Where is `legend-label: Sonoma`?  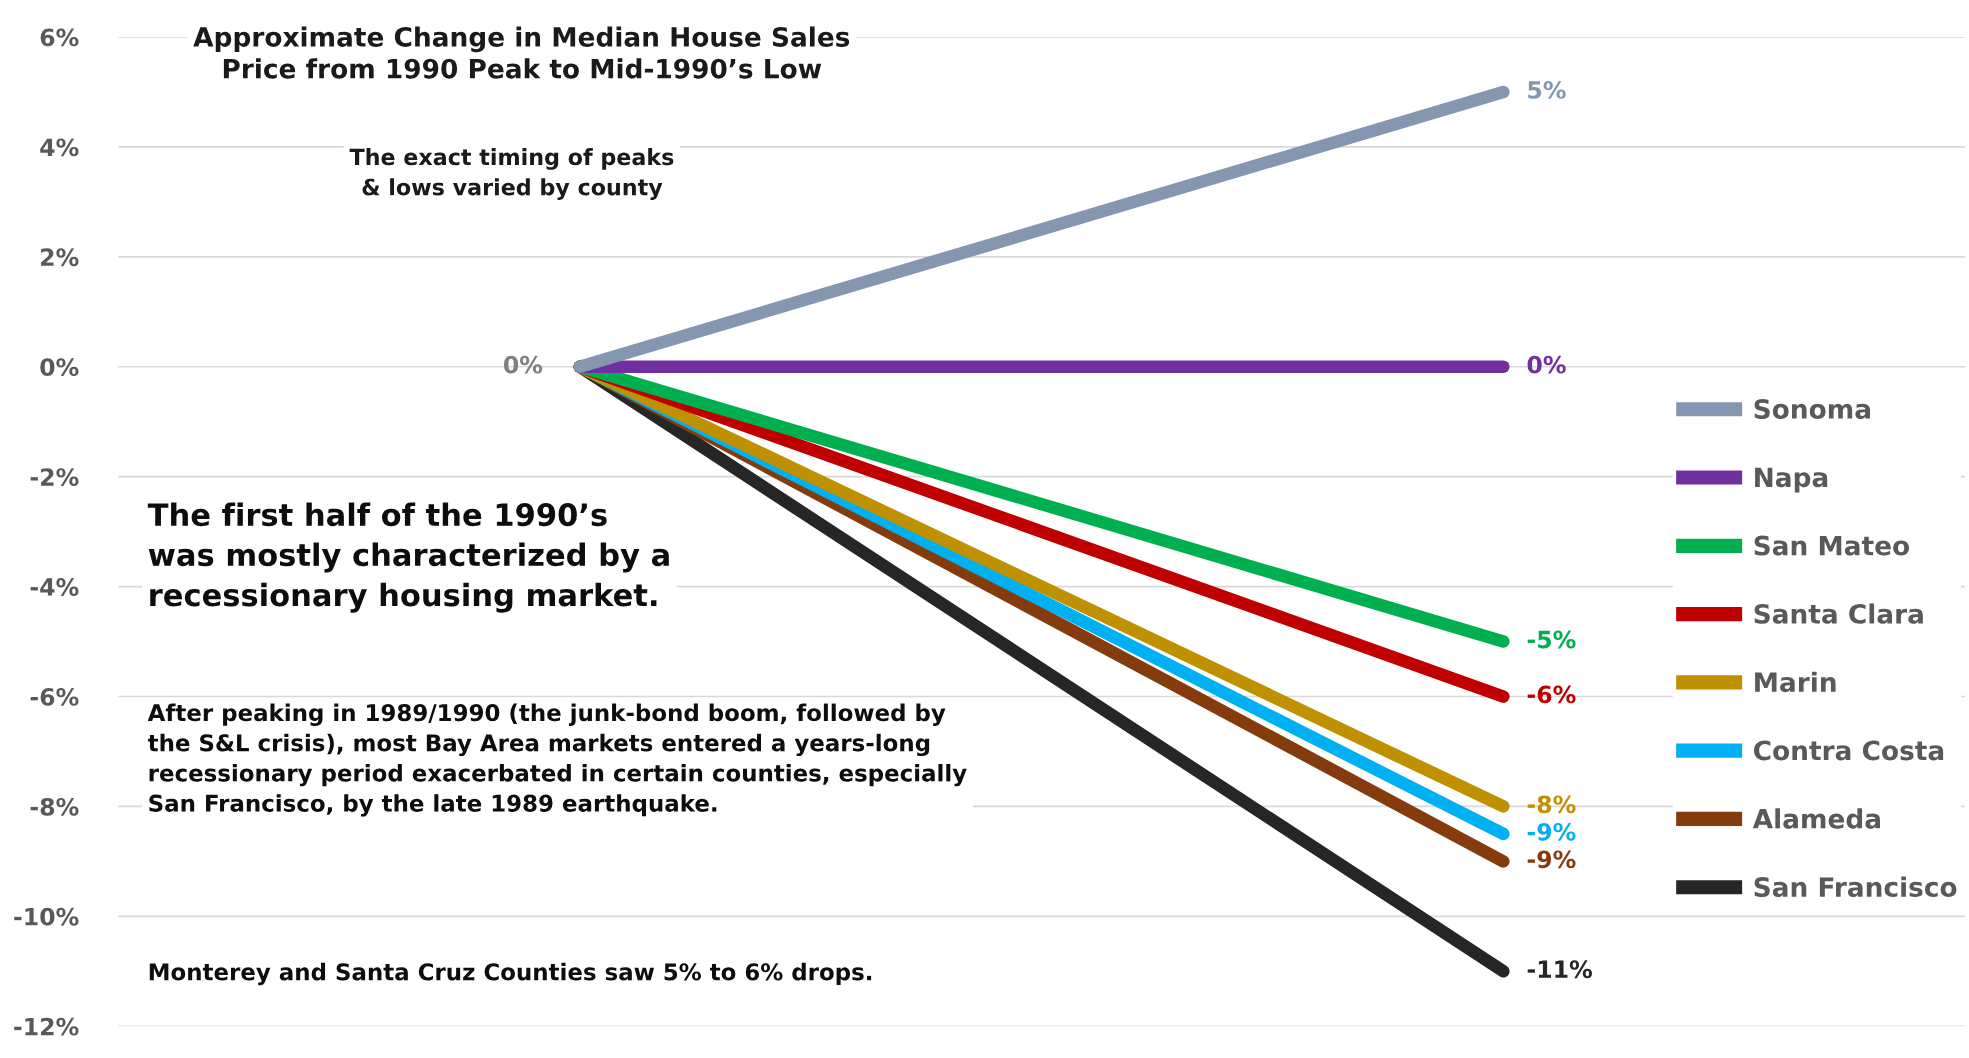 legend-label: Sonoma is located at coordinates (1812, 409).